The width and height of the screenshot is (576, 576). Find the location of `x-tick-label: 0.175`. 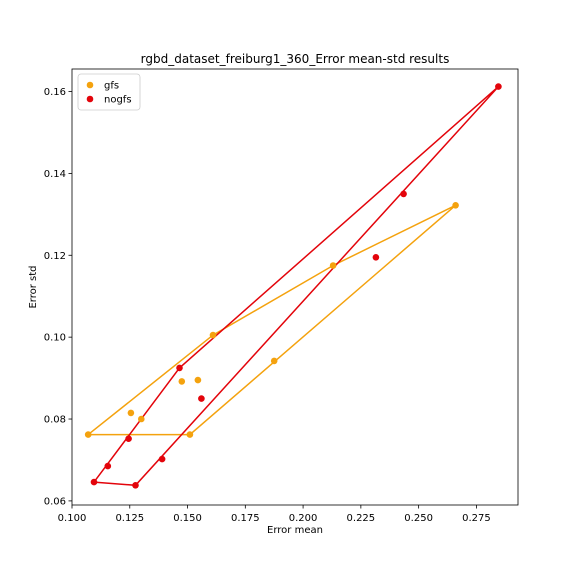

x-tick-label: 0.175 is located at coordinates (245, 518).